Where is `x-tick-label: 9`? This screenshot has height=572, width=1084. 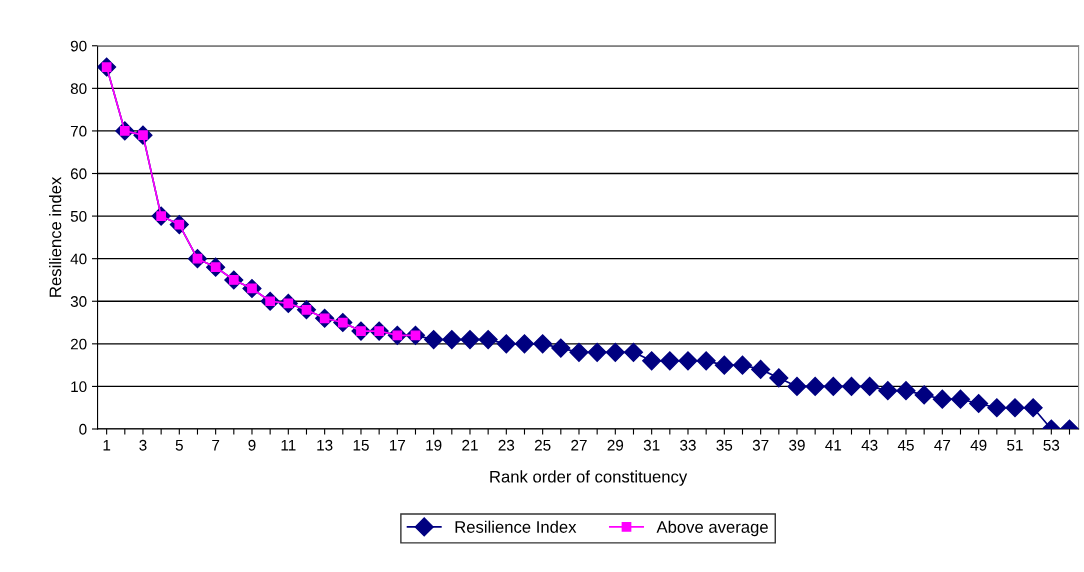
x-tick-label: 9 is located at coordinates (252, 445).